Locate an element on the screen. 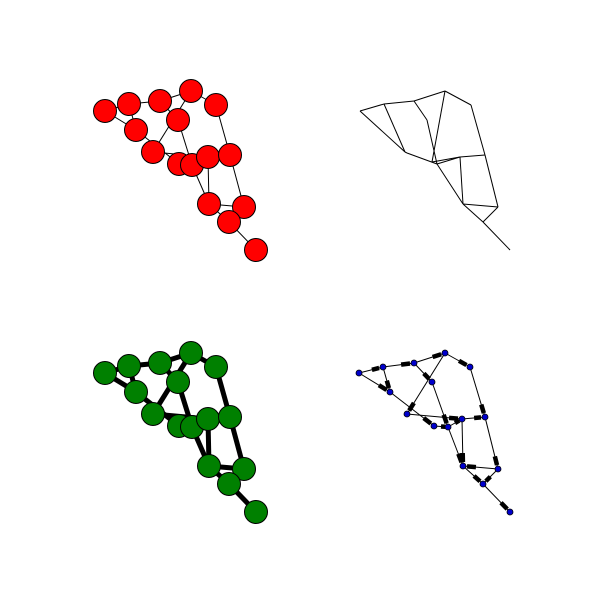 This screenshot has height=600, width=600. panel-top-left-graph is located at coordinates (180, 170).